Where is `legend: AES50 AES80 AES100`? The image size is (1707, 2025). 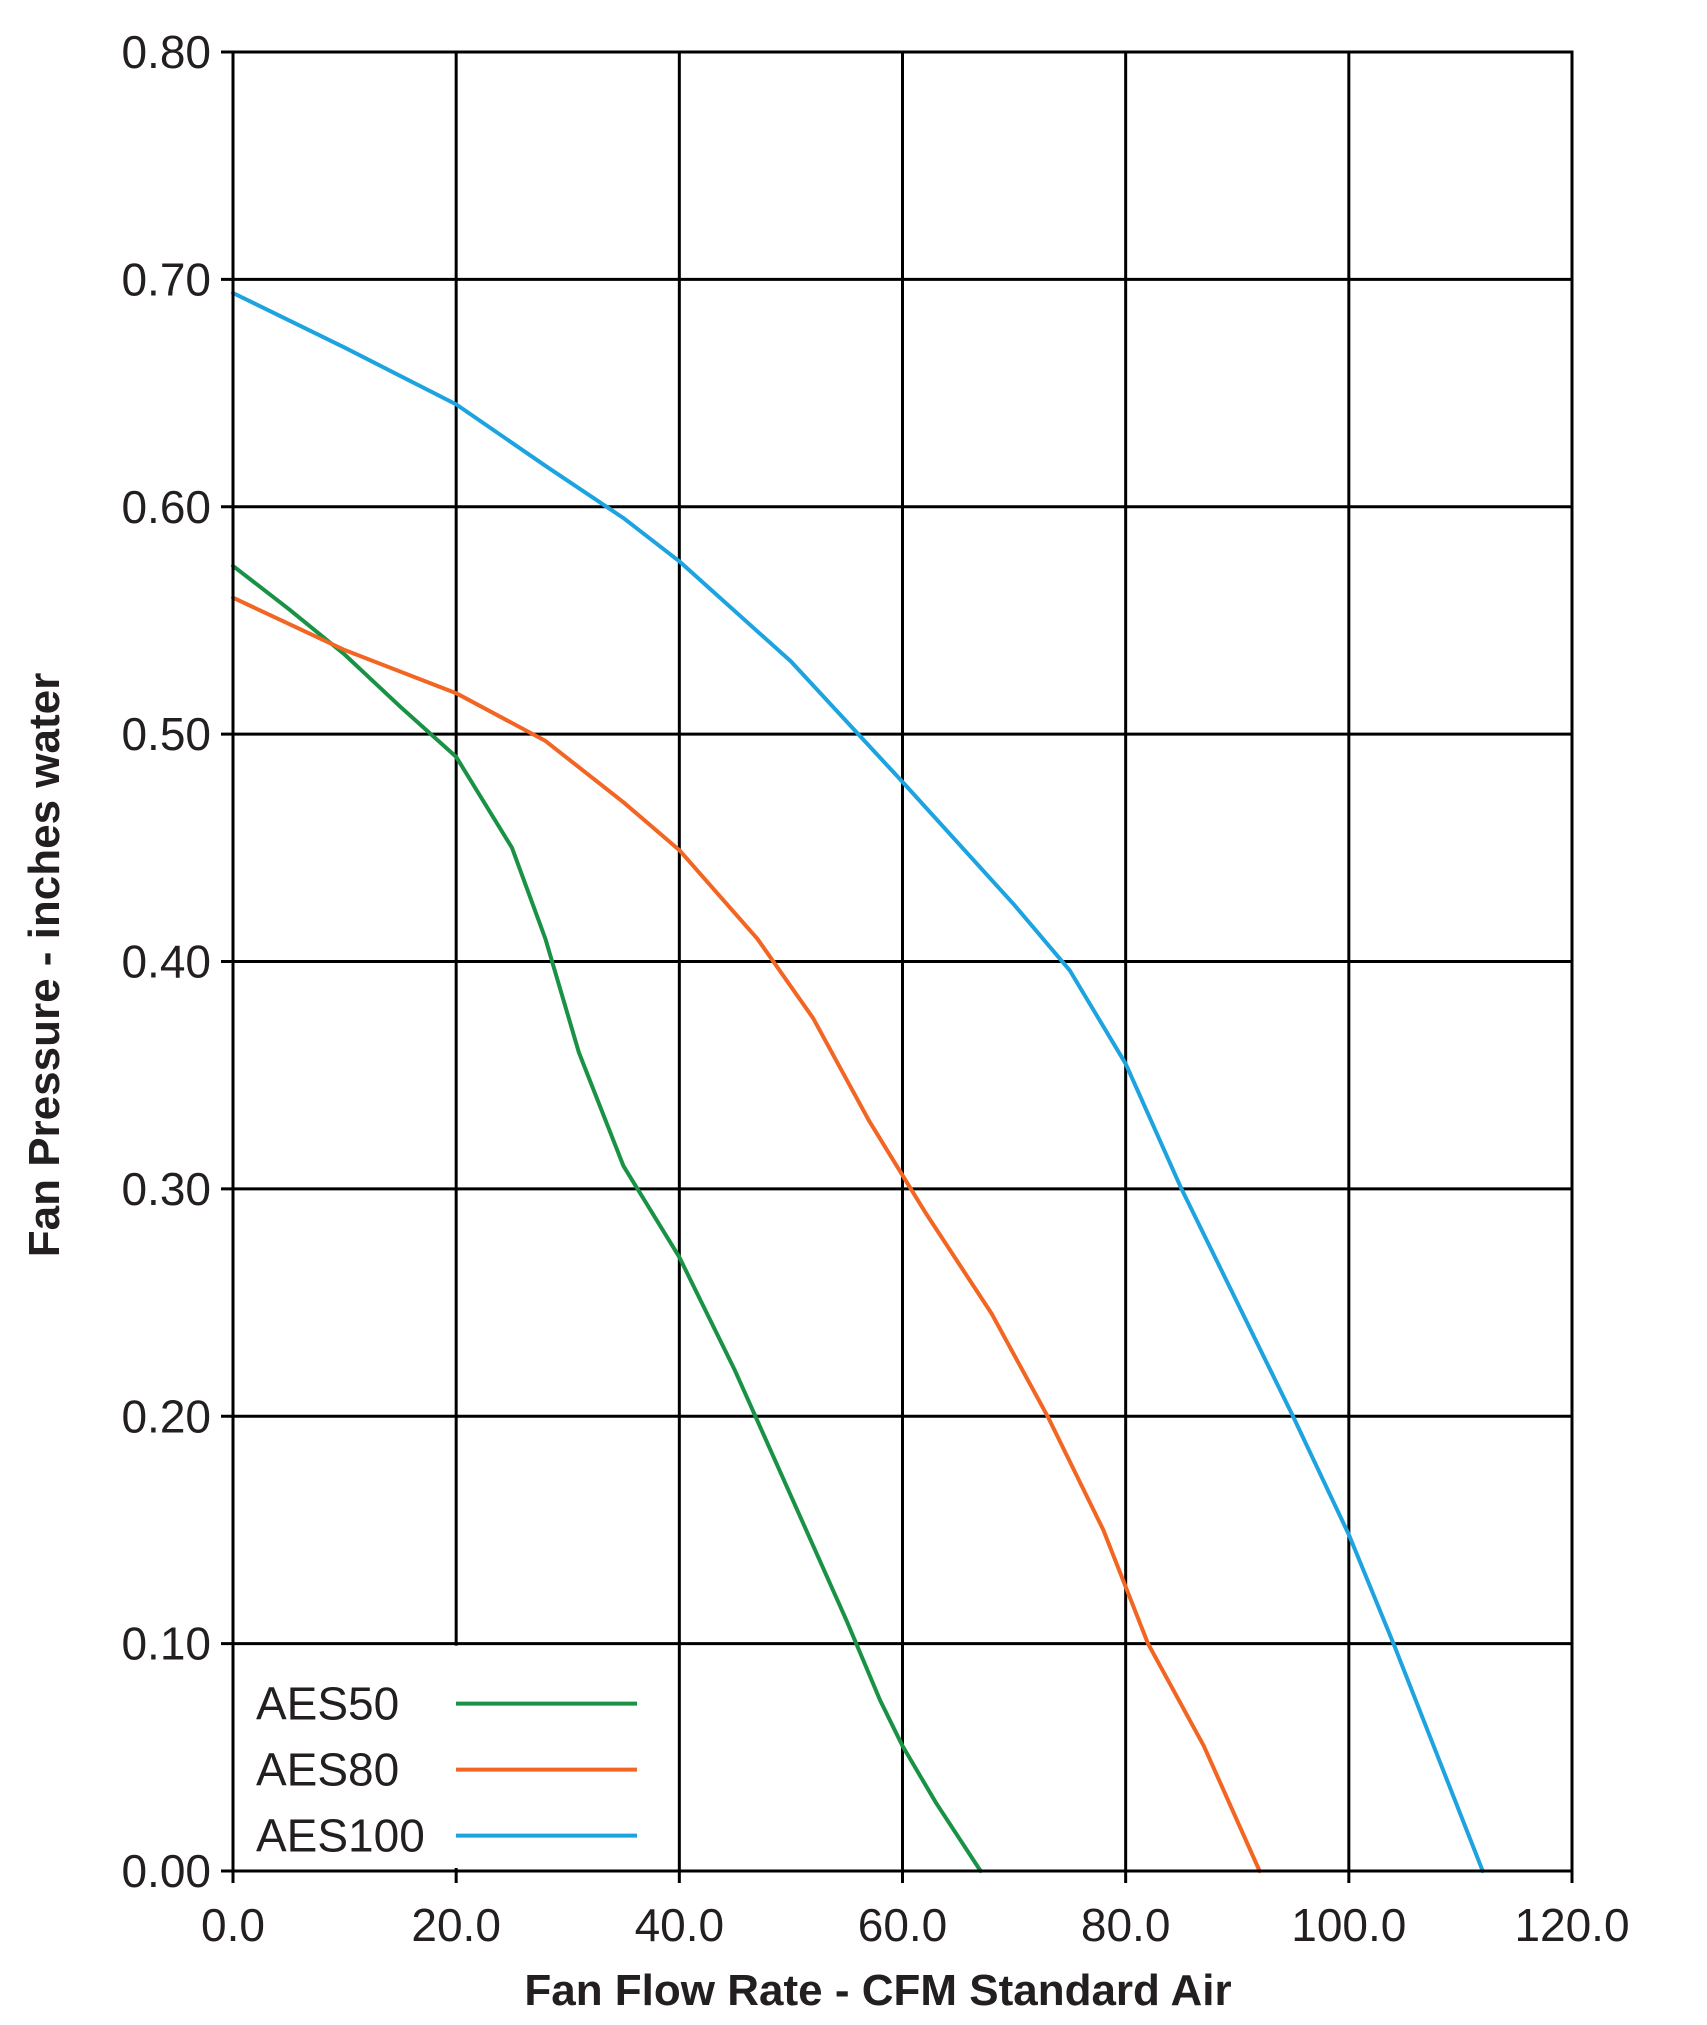 legend: AES50 AES80 AES100 is located at coordinates (444, 1756).